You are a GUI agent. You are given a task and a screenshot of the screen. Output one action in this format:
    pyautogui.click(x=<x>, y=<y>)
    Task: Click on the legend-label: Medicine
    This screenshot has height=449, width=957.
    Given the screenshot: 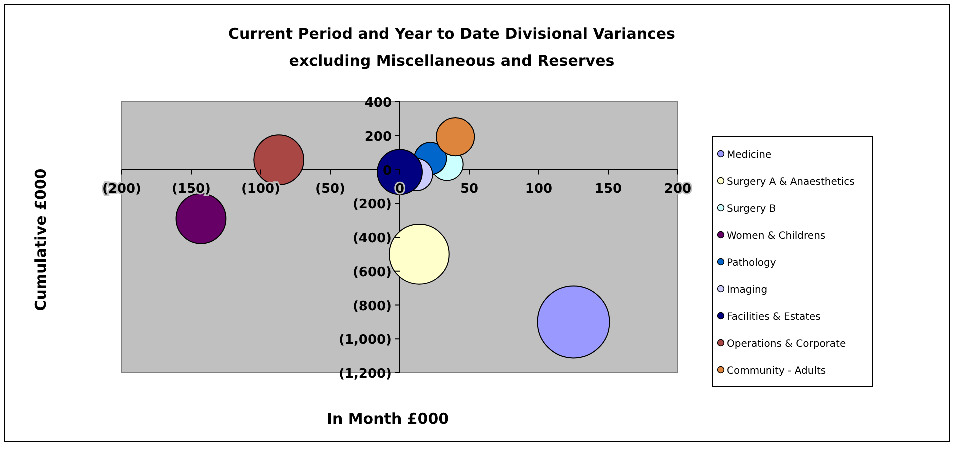 What is the action you would take?
    pyautogui.click(x=749, y=155)
    